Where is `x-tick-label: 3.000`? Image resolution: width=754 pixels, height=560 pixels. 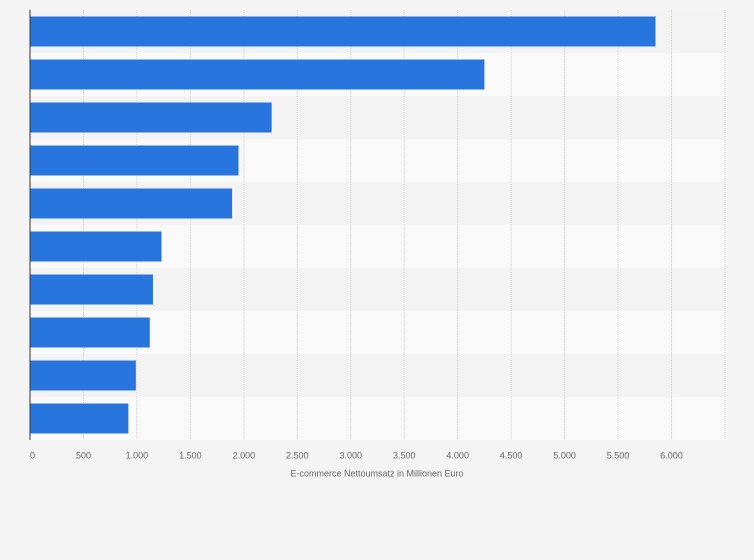
x-tick-label: 3.000 is located at coordinates (351, 455).